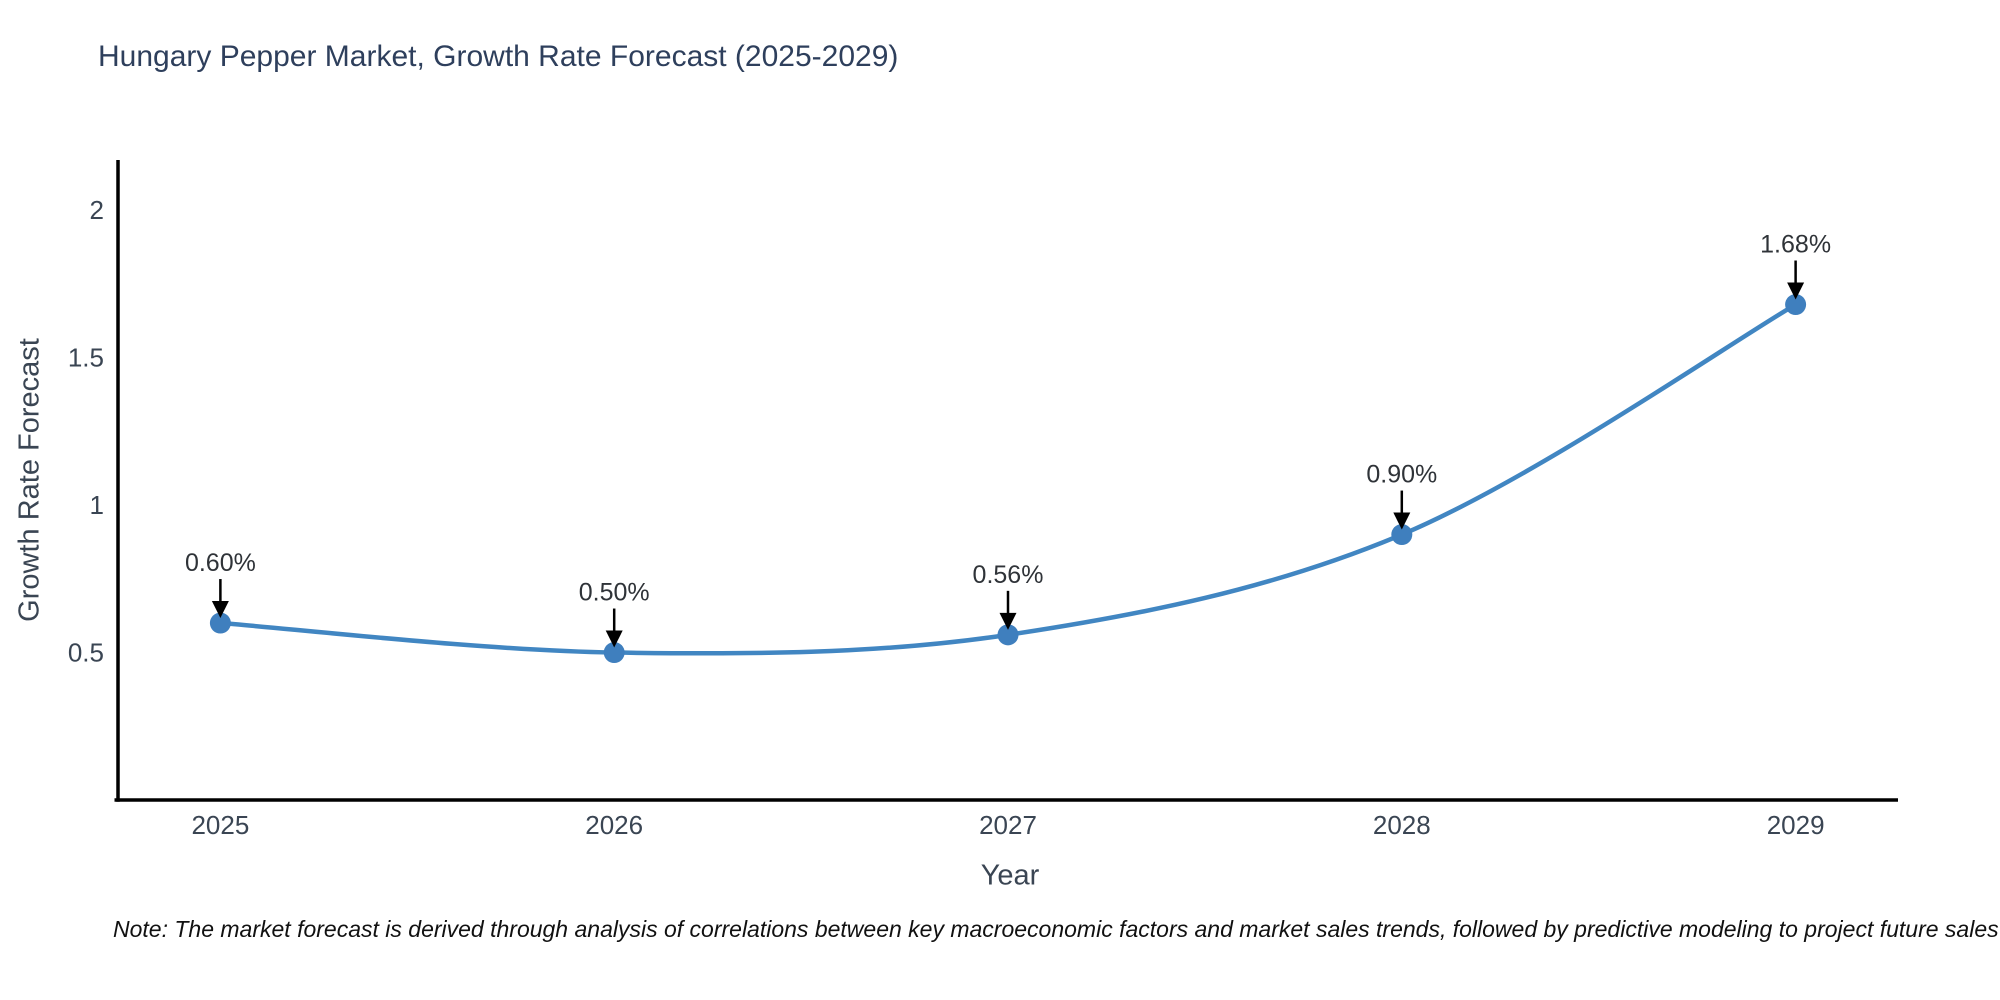 This screenshot has height=1000, width=2000. I want to click on y-tick-label: 1, so click(97, 505).